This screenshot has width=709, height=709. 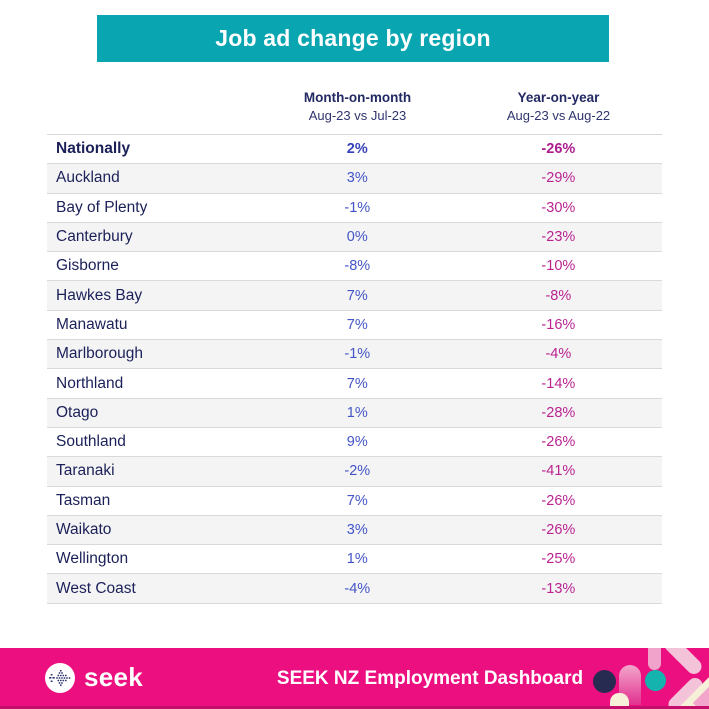 I want to click on yoy-value: -13%, so click(x=558, y=588).